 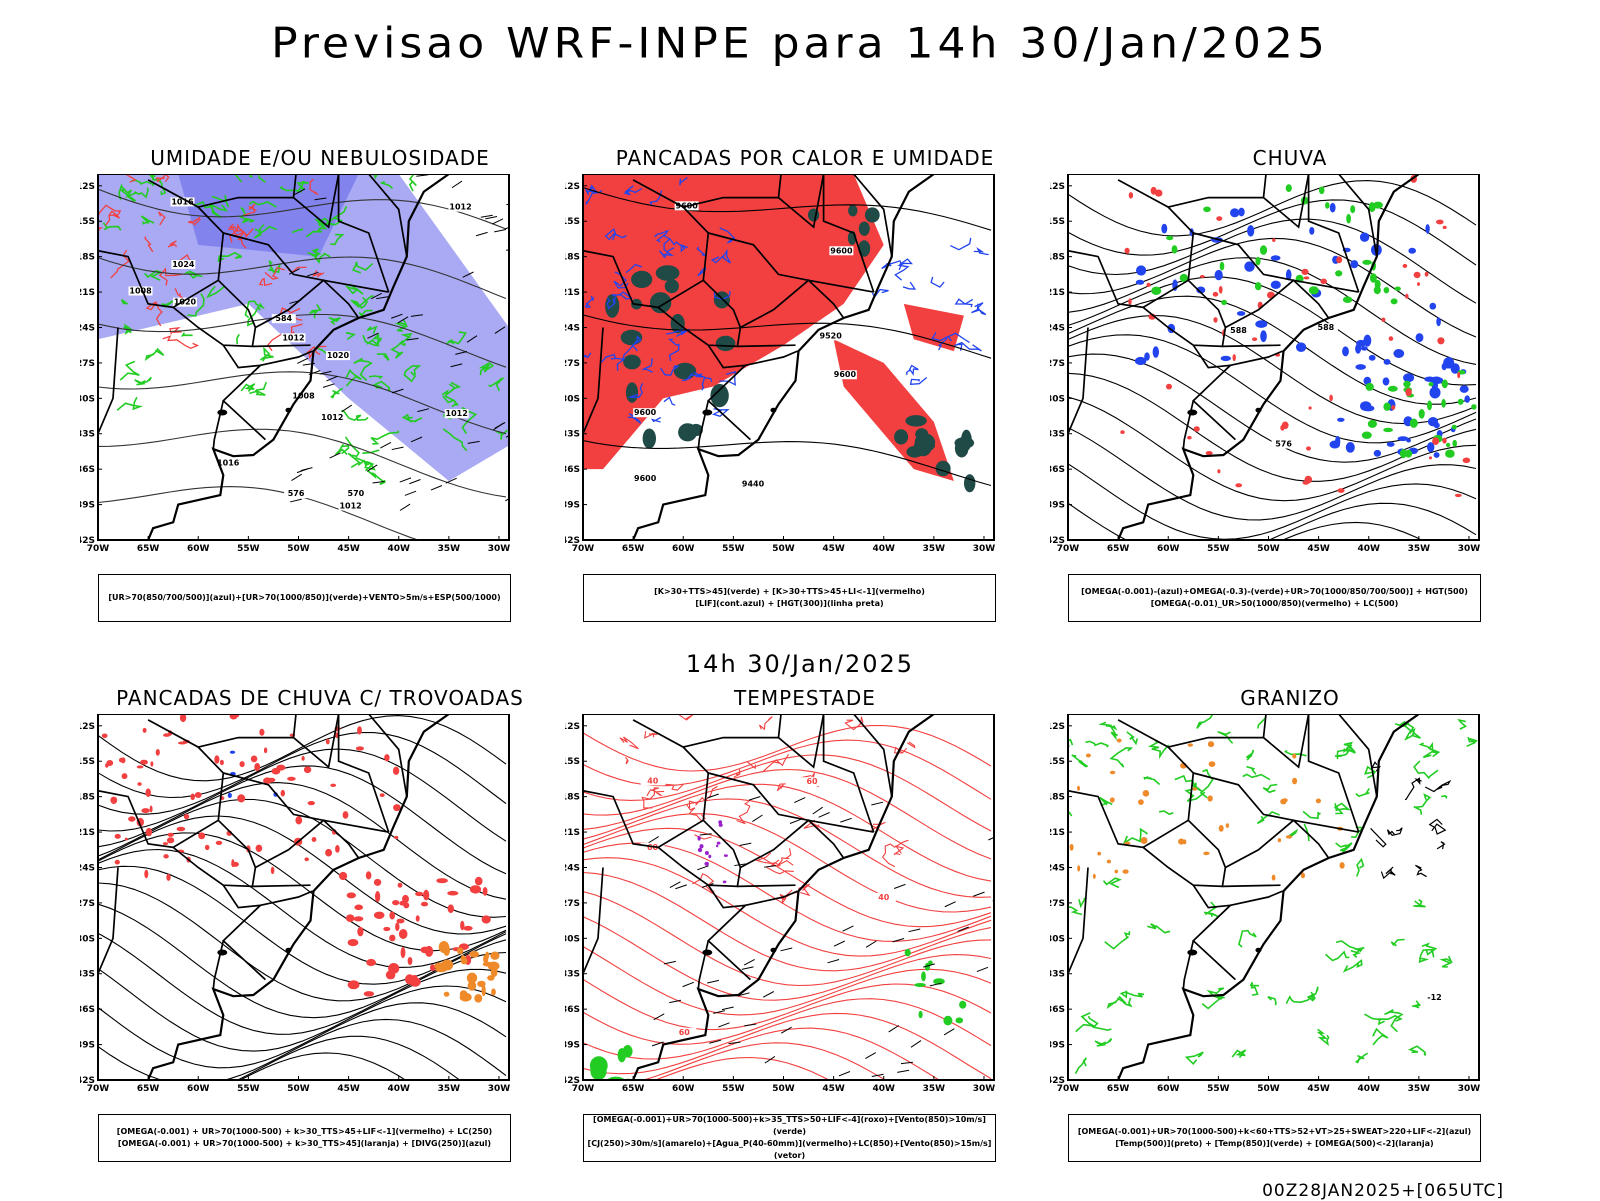 What do you see at coordinates (87, 939) in the screenshot?
I see `lat-tick-label: 30S` at bounding box center [87, 939].